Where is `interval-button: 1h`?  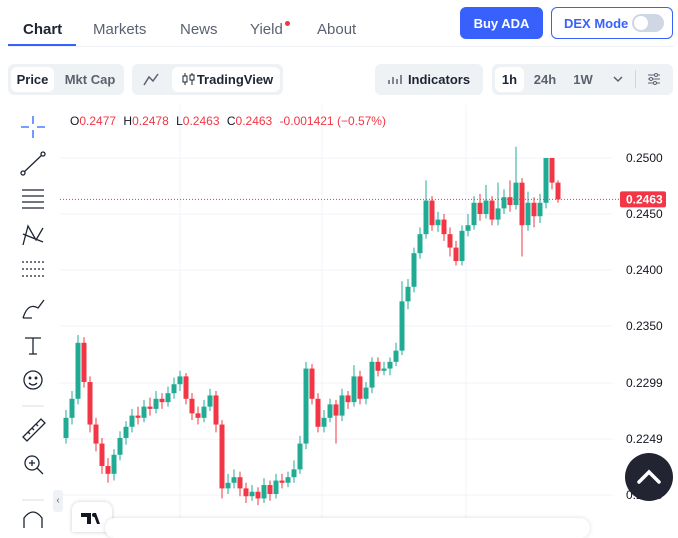
interval-button: 1h is located at coordinates (509, 79).